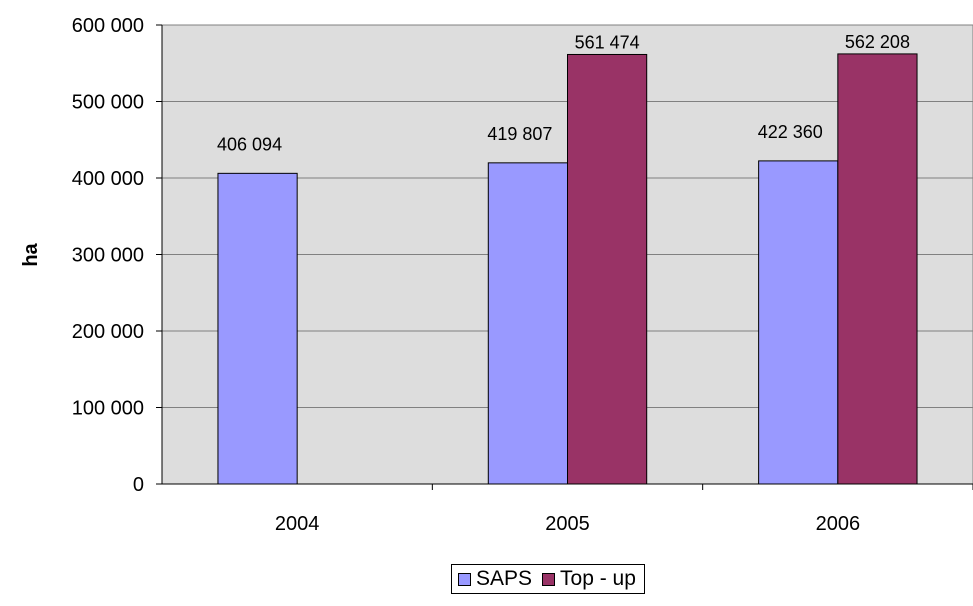 This screenshot has height=606, width=973. Describe the element at coordinates (527, 323) in the screenshot. I see `bar-saps-2005` at that location.